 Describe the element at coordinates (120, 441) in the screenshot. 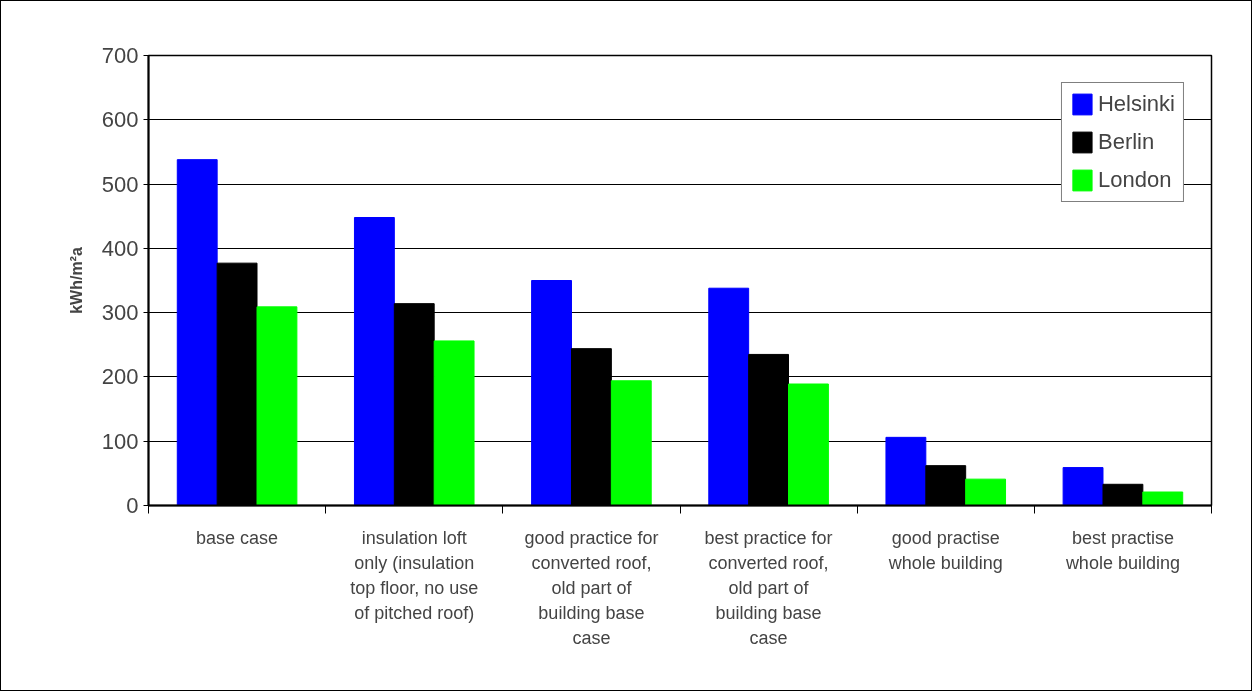

I see `y-tick-label: 100` at that location.